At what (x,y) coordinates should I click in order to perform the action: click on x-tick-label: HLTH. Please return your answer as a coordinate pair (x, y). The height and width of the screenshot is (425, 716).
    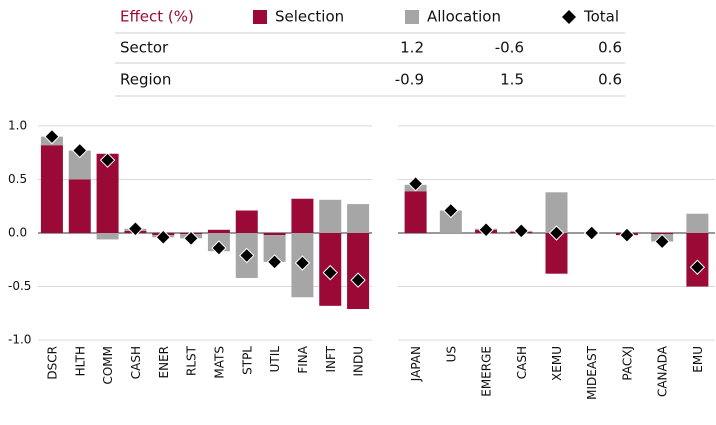
    Looking at the image, I should click on (80, 361).